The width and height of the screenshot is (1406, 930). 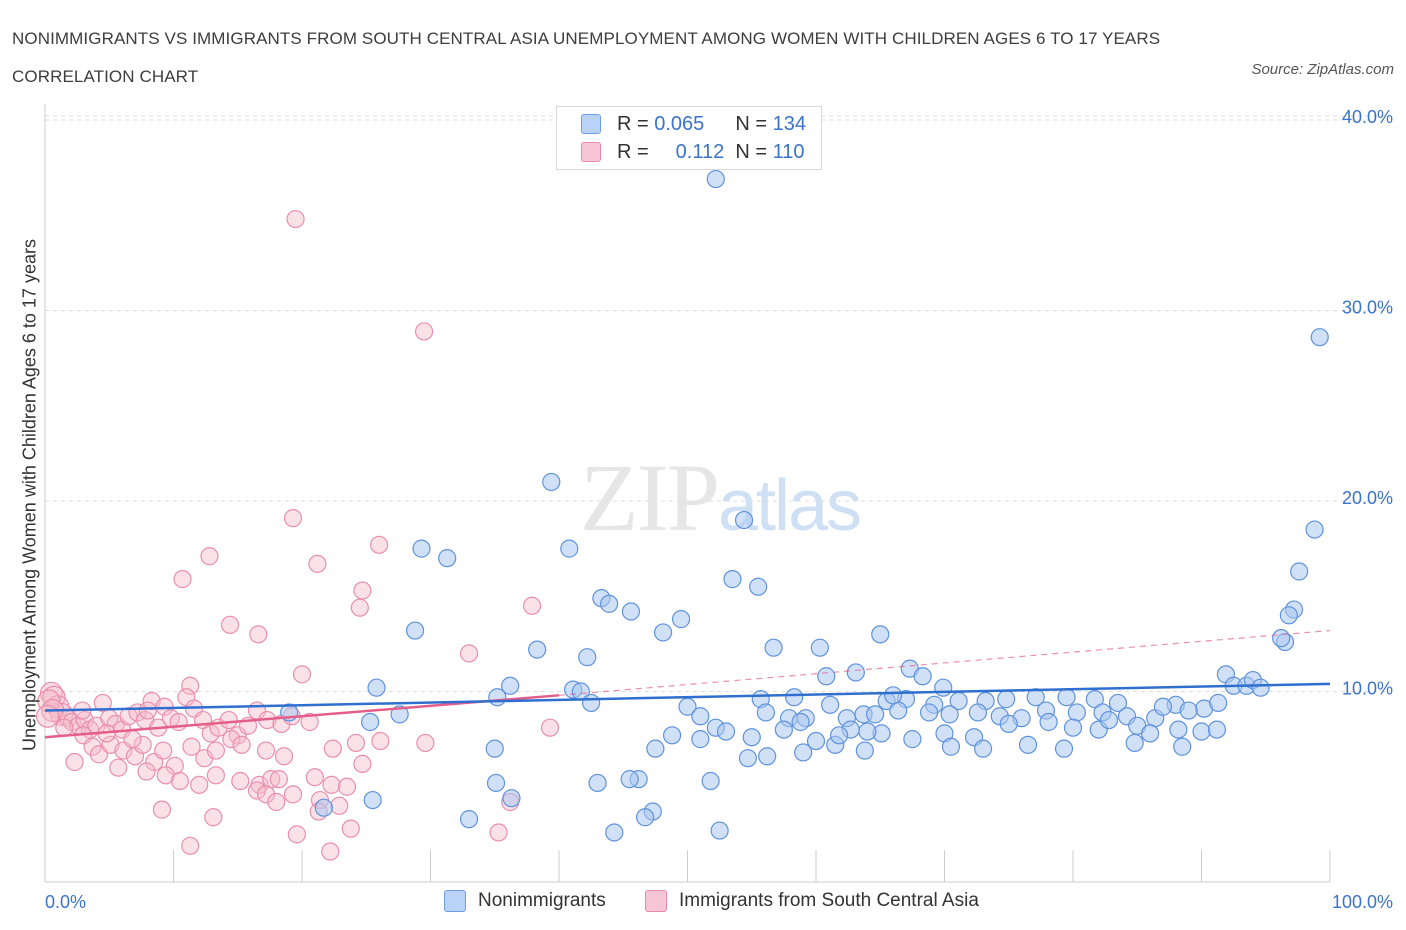 What do you see at coordinates (689, 138) in the screenshot?
I see `legend-box: R = 0.065 N = 134 R = 0.112 N = 110` at bounding box center [689, 138].